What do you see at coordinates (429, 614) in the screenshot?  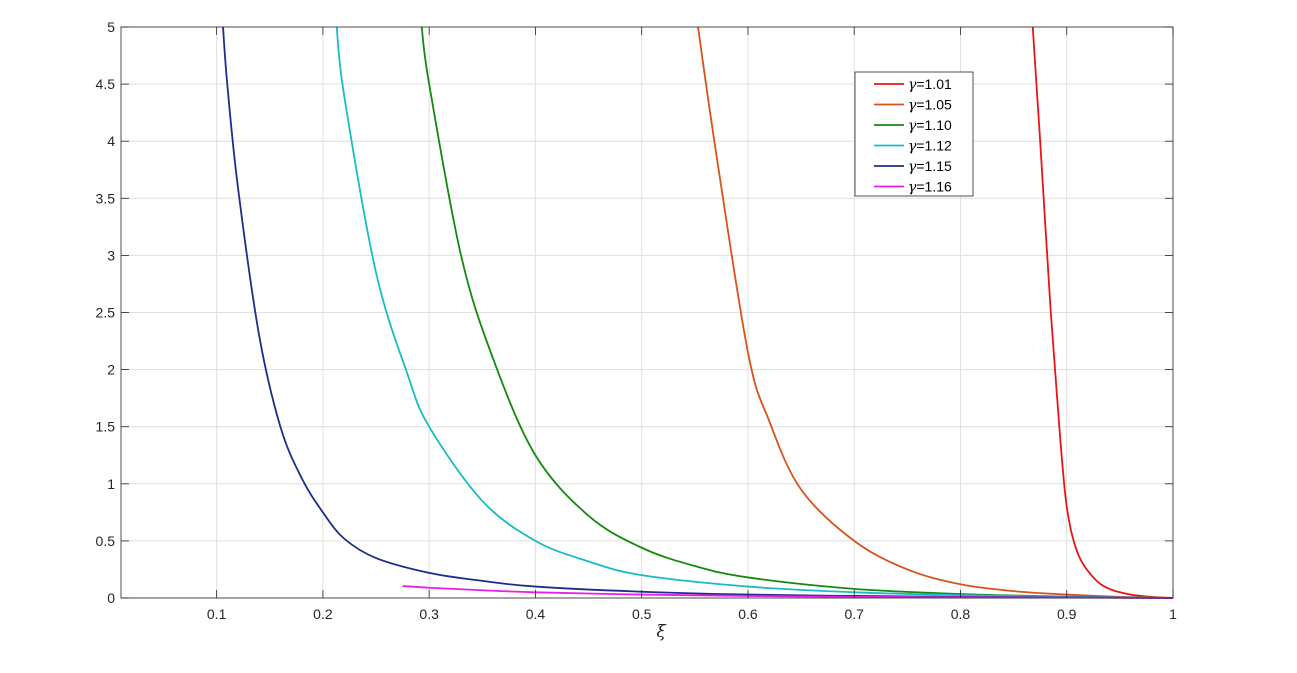 I see `x-tick-label: 0.3` at bounding box center [429, 614].